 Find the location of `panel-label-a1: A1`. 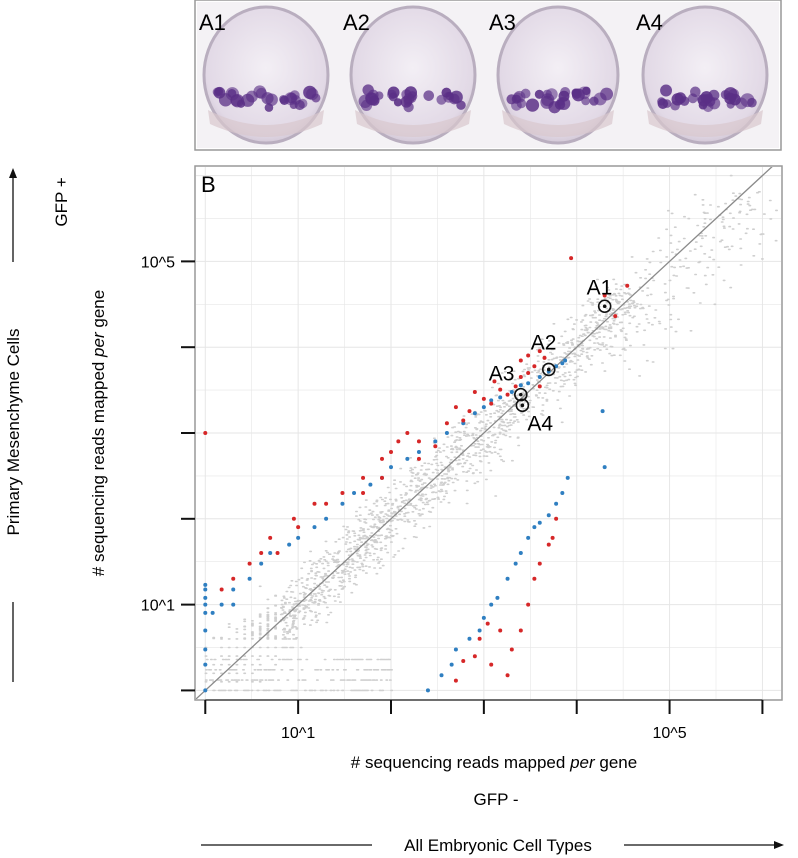

panel-label-a1: A1 is located at coordinates (212, 22).